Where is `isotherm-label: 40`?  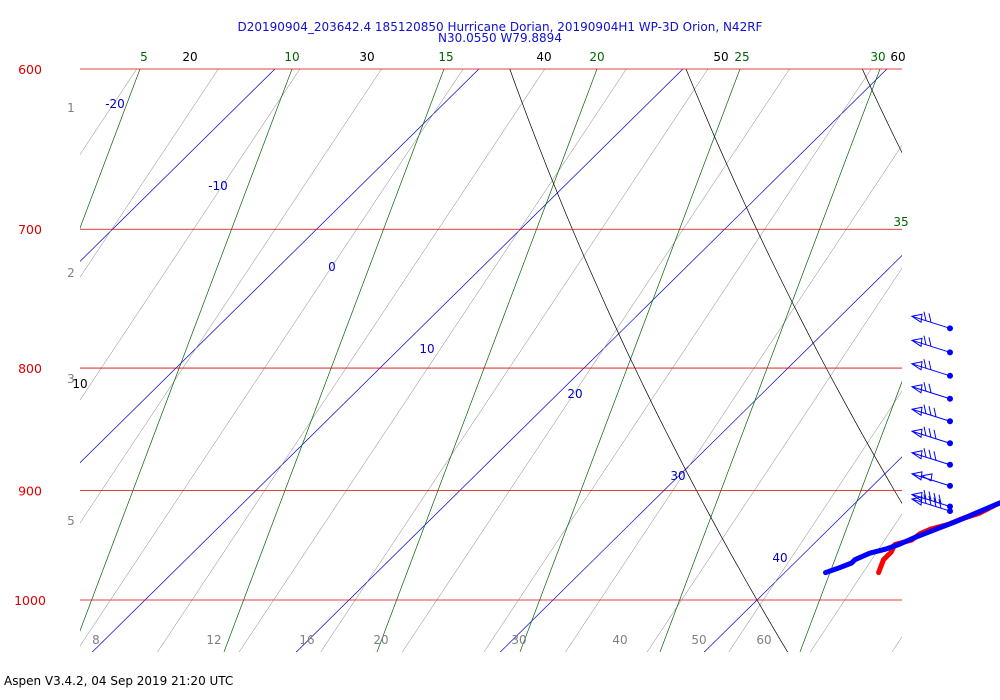
isotherm-label: 40 is located at coordinates (779, 558).